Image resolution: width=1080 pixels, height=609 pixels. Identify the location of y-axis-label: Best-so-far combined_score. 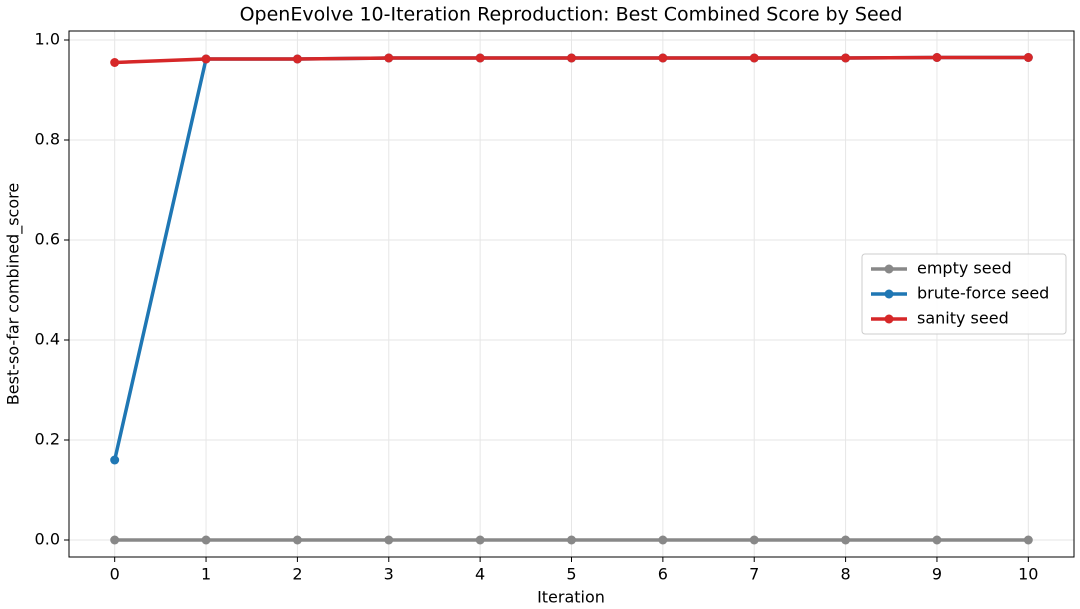
(14, 294).